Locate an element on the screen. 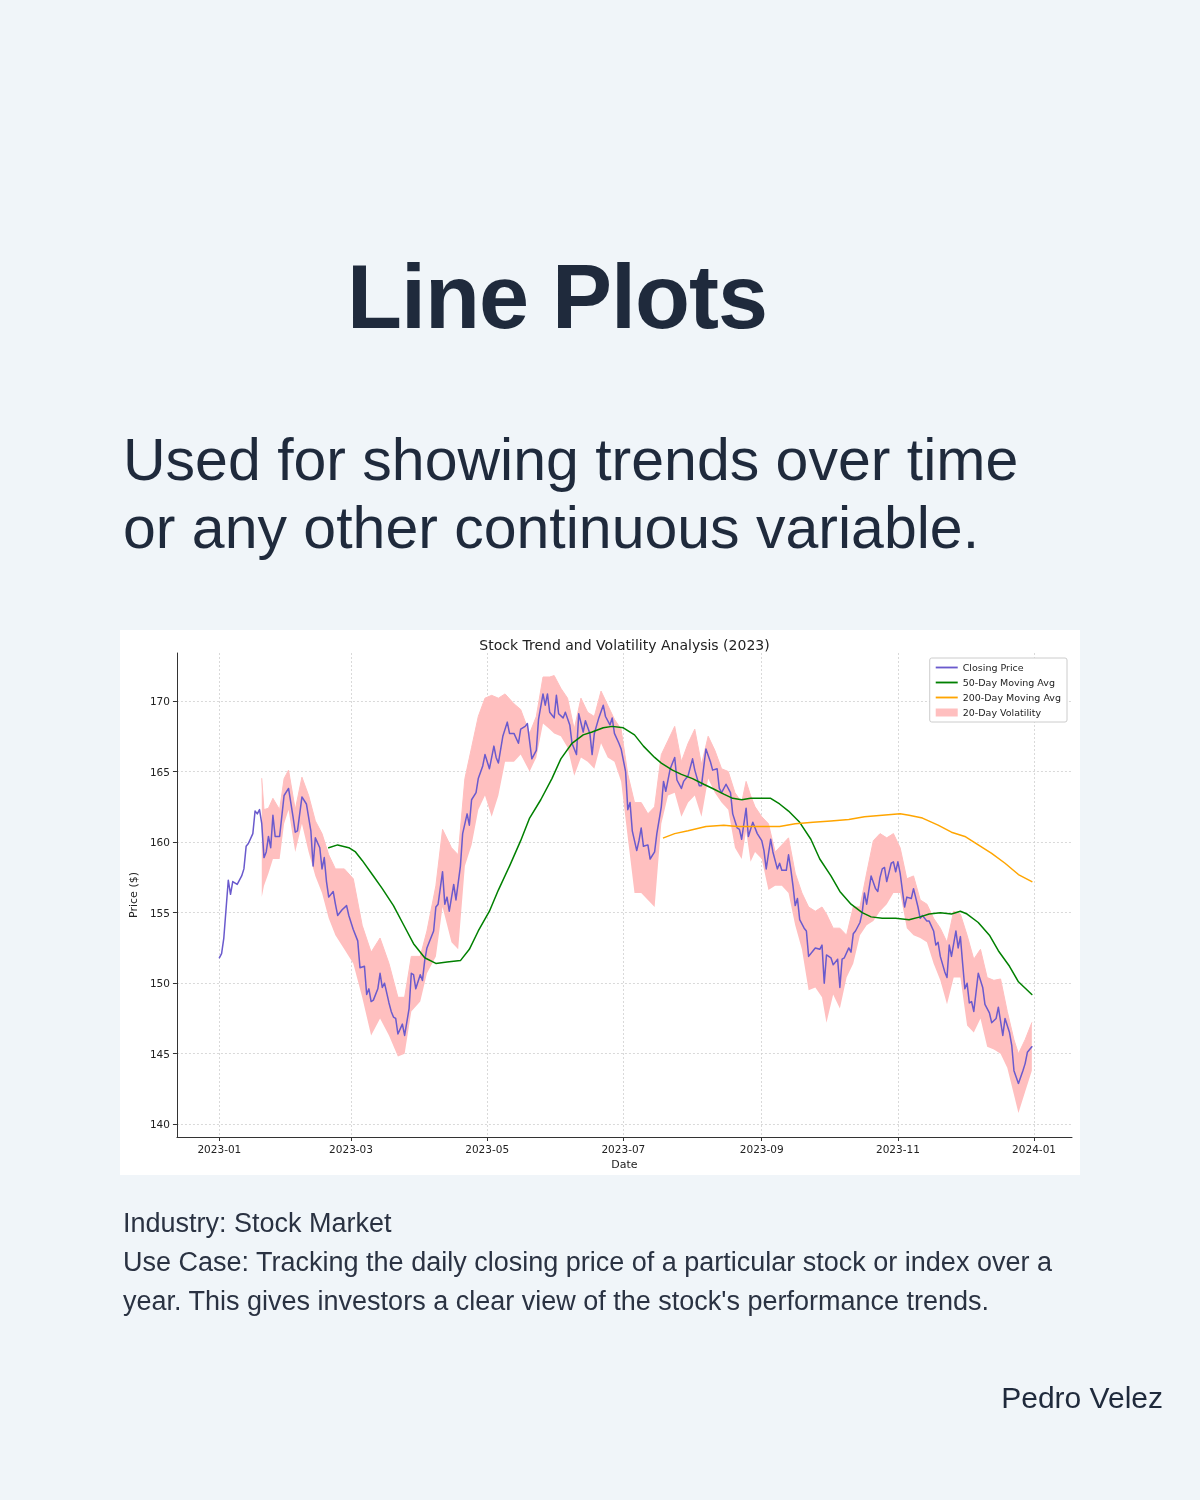 This screenshot has width=1200, height=1500. legend-label: 50-Day Moving Avg is located at coordinates (1008, 682).